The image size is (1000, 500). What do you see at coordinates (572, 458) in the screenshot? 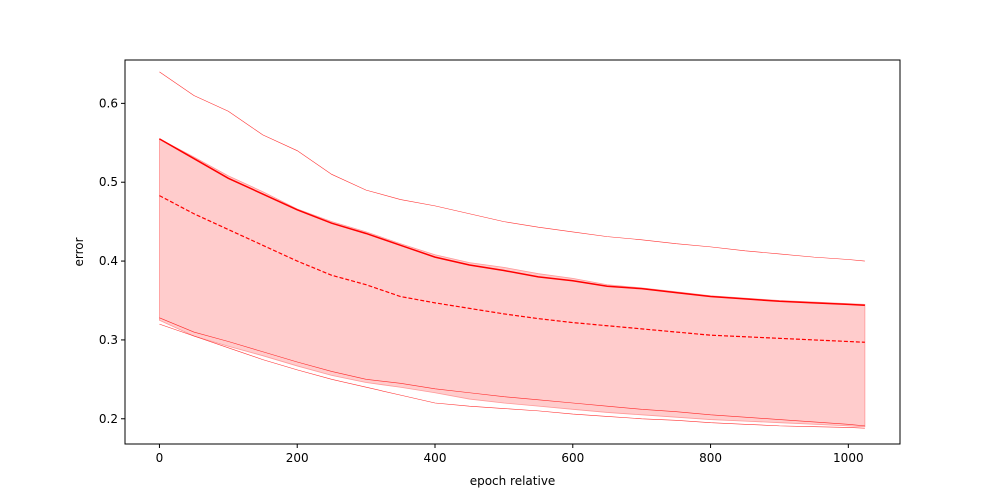
I see `x-tick-label: 600` at bounding box center [572, 458].